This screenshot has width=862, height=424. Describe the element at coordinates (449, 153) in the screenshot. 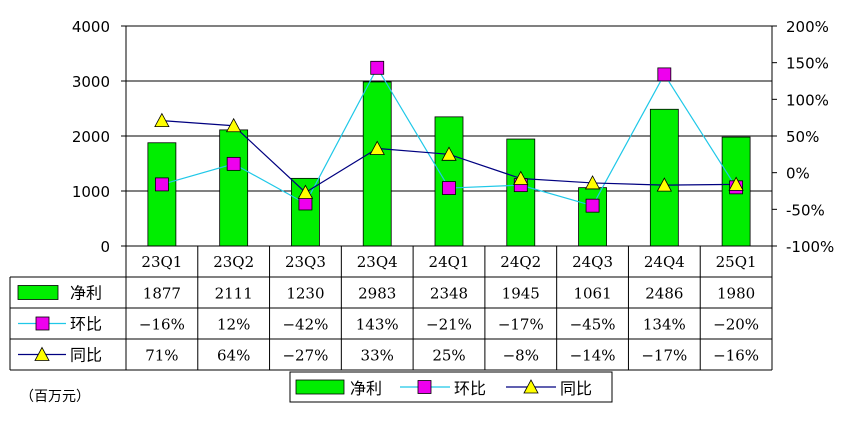

I see `marker-同比-24Q1` at that location.